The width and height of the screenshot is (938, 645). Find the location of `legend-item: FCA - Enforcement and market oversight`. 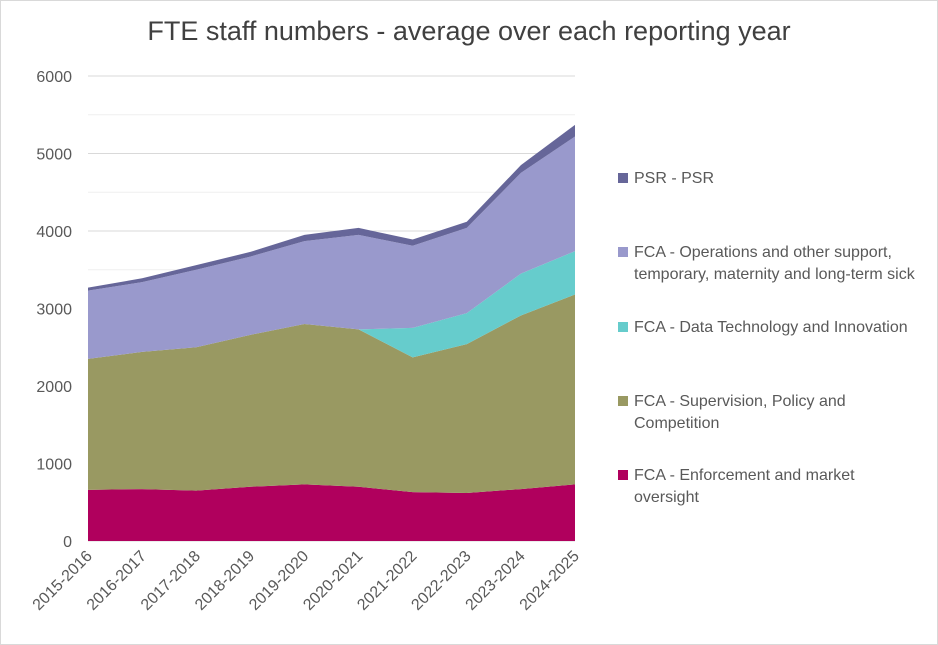

legend-item: FCA - Enforcement and market oversight is located at coordinates (768, 487).